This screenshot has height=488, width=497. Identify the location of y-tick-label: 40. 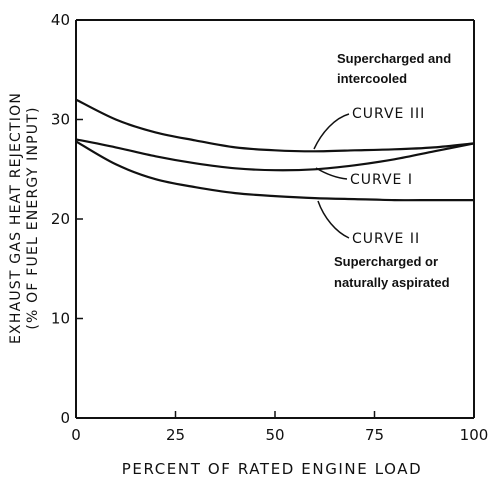
(60, 20).